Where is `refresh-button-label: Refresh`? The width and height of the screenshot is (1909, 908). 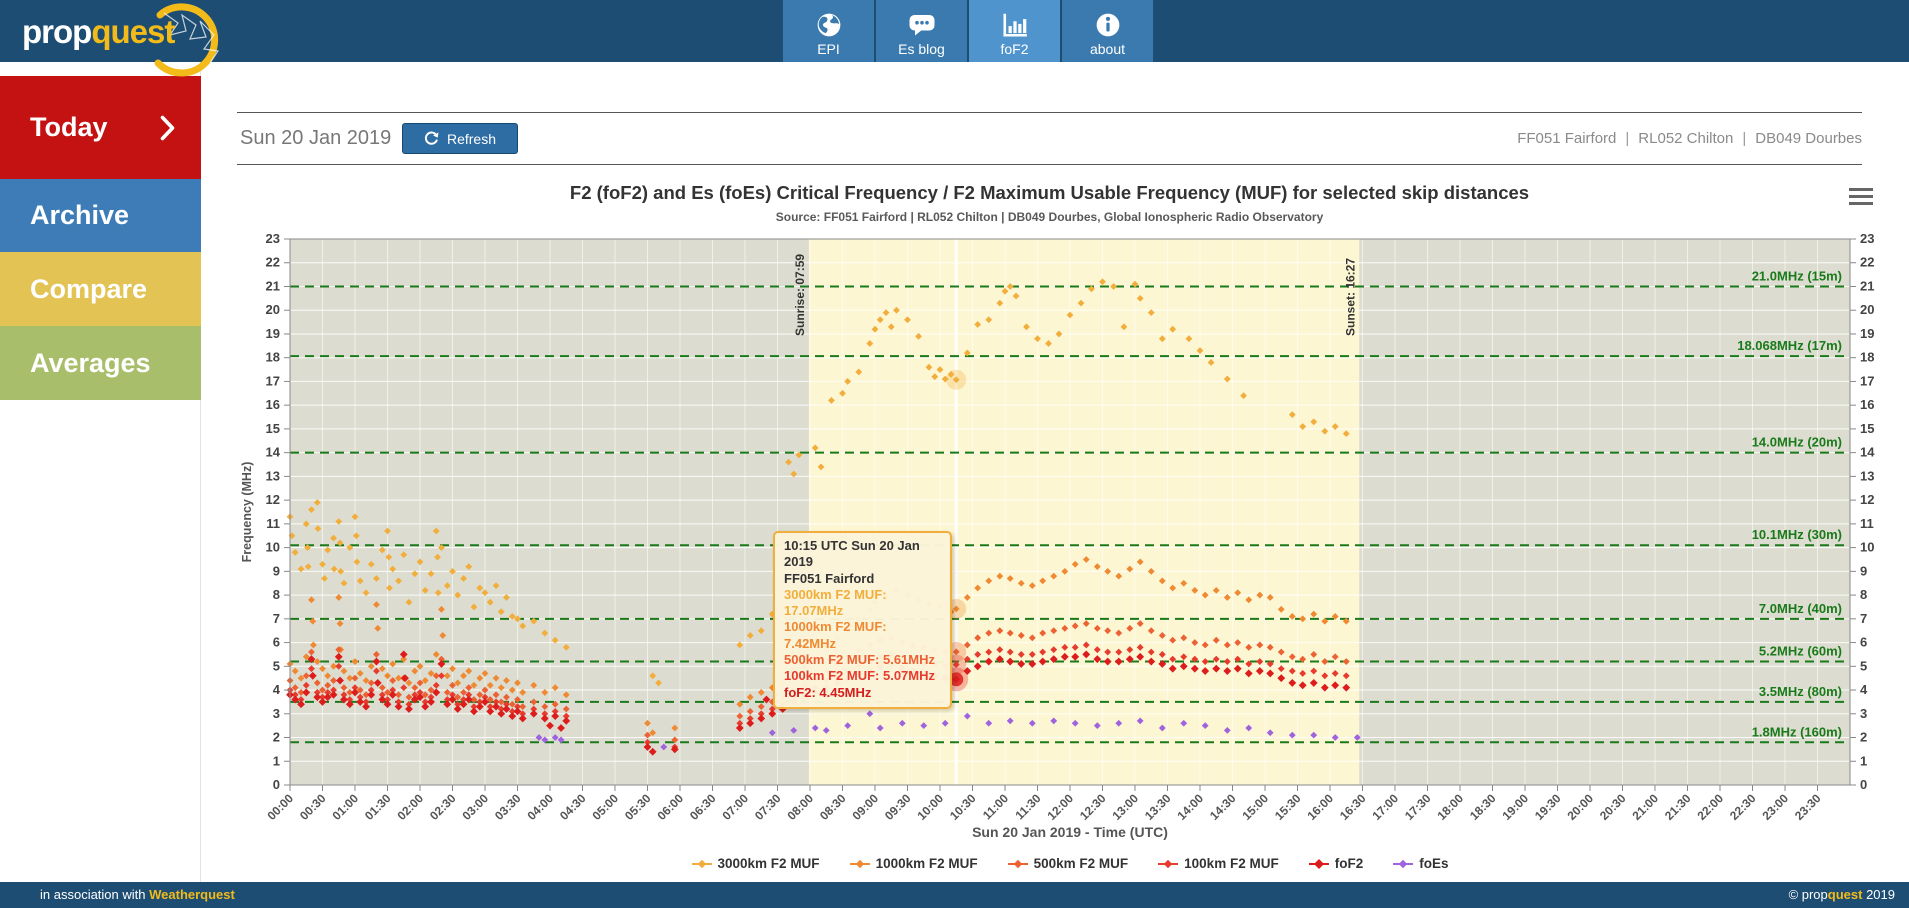 refresh-button-label: Refresh is located at coordinates (471, 138).